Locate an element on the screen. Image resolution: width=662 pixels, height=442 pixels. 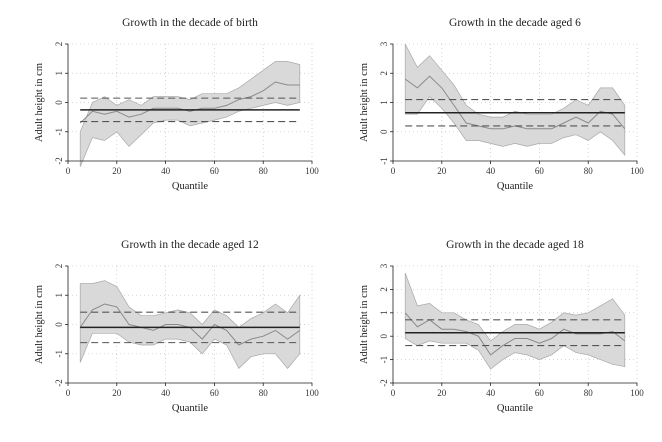
panel-title: Growth in the decade of birth is located at coordinates (190, 23).